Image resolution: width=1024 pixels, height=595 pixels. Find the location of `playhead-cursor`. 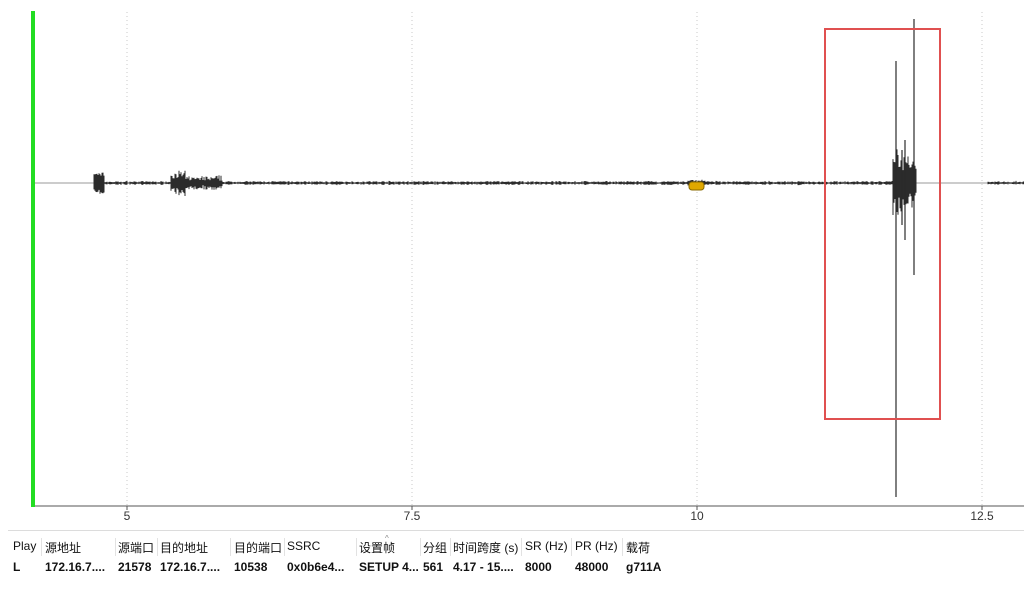

playhead-cursor is located at coordinates (33, 259).